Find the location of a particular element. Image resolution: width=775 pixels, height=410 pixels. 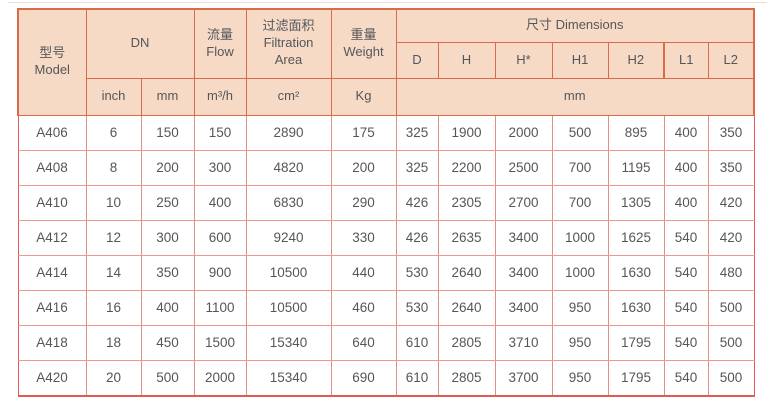

header-weight: 重量 Weight is located at coordinates (363, 43).